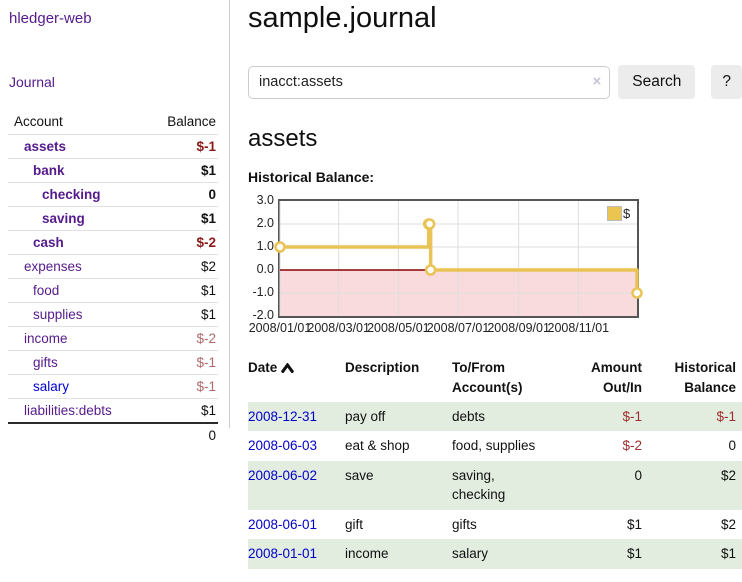  I want to click on page-title: sample.journal, so click(342, 18).